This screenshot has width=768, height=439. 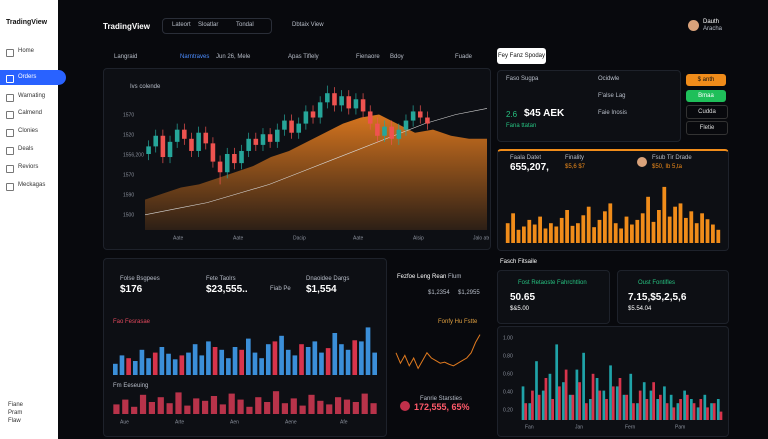 What do you see at coordinates (14, 421) in the screenshot?
I see `footer-link: Flaw` at bounding box center [14, 421].